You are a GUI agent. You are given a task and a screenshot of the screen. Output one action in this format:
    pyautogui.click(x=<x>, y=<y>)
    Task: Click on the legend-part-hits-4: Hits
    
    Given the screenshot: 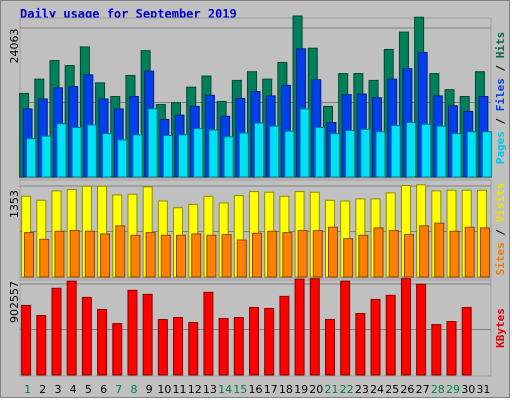 What is the action you would take?
    pyautogui.click(x=500, y=45)
    